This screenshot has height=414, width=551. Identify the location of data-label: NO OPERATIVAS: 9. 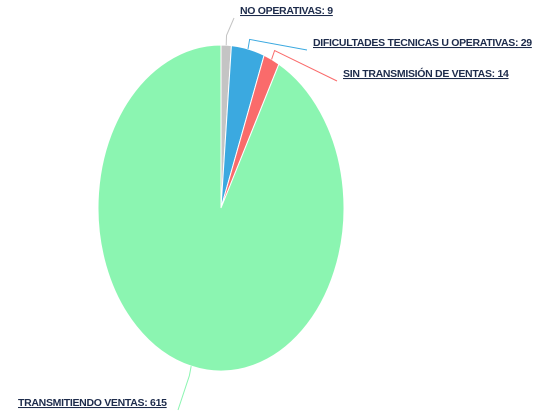
(286, 11).